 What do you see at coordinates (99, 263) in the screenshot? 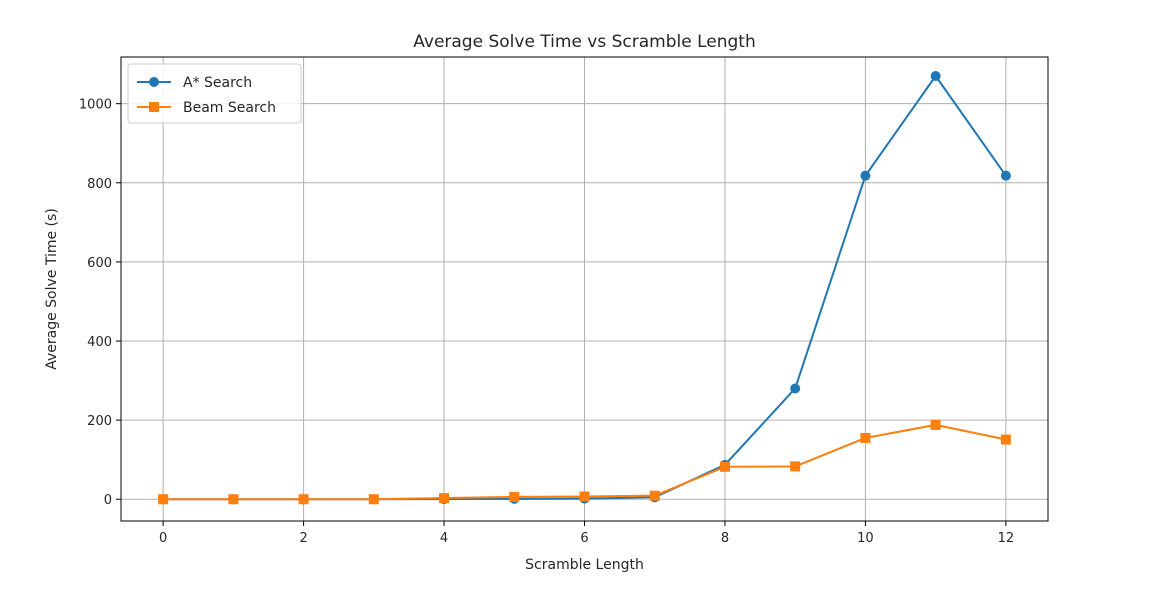
I see `y-tick-label: 600` at bounding box center [99, 263].